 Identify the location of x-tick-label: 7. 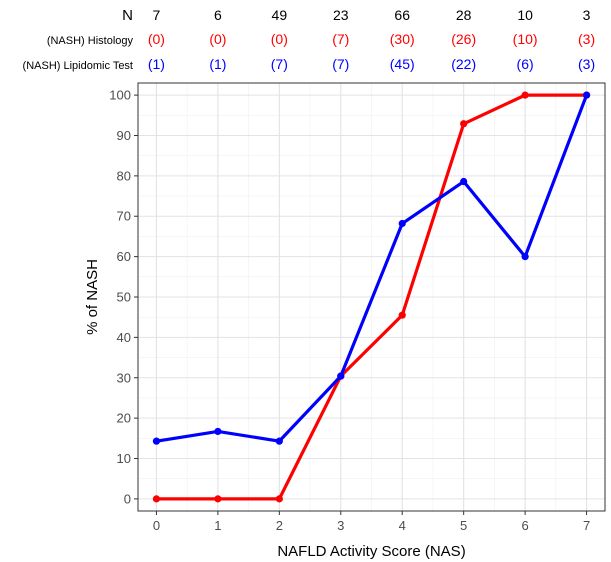
(586, 525).